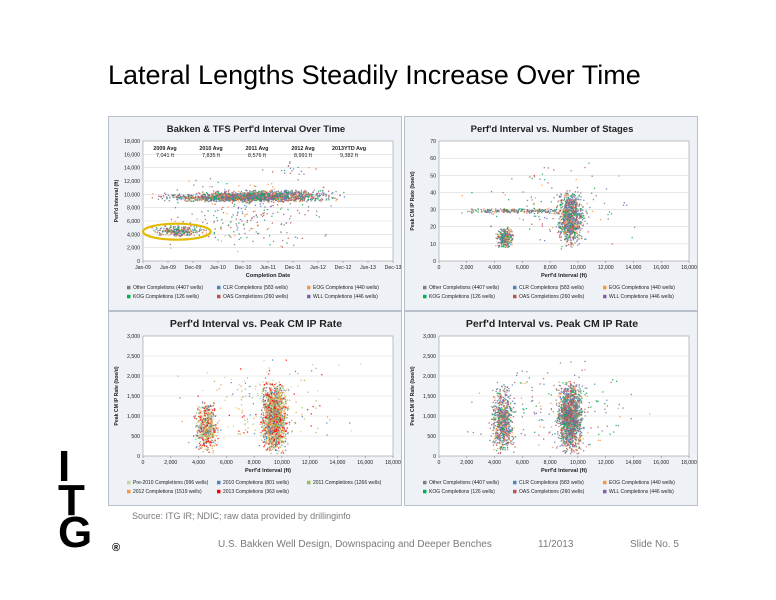 Image resolution: width=776 pixels, height=600 pixels. Describe the element at coordinates (133, 222) in the screenshot. I see `y-tick-label: 6,000` at that location.